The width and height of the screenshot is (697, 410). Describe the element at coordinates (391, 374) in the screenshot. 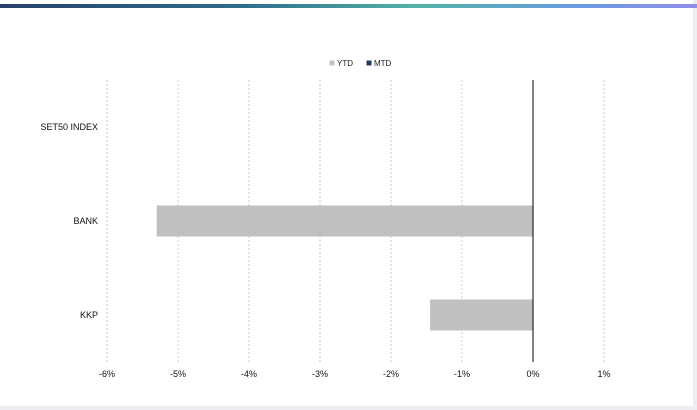

I see `x-tick-label: -2%` at that location.